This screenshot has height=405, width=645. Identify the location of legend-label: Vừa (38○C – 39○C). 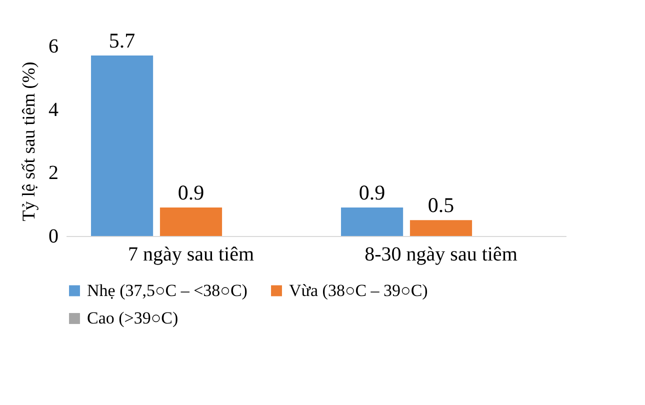
(358, 290).